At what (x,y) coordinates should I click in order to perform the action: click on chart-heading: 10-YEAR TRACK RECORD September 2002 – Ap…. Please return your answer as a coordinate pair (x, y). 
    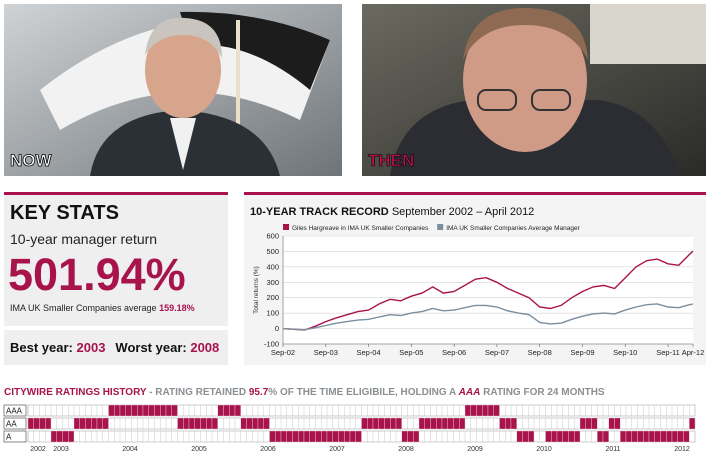
    Looking at the image, I should click on (392, 212).